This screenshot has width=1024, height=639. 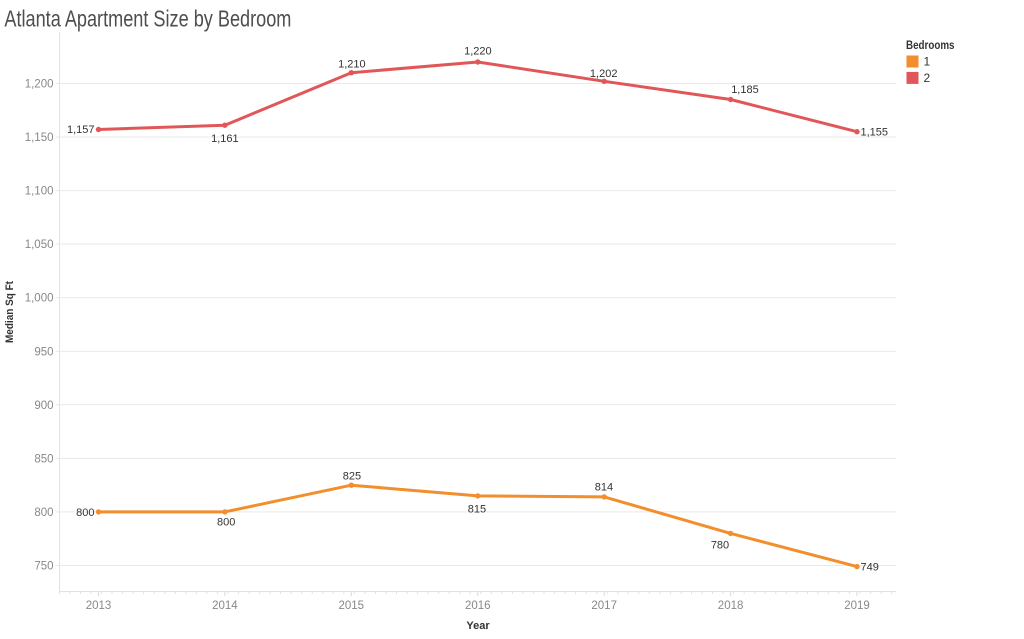 I want to click on svg-text: 1,185, so click(x=745, y=90).